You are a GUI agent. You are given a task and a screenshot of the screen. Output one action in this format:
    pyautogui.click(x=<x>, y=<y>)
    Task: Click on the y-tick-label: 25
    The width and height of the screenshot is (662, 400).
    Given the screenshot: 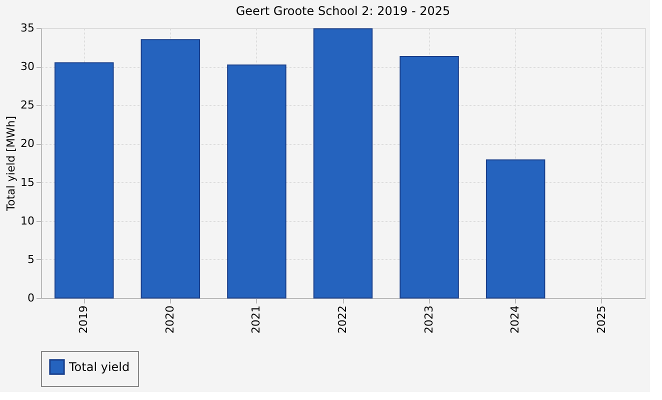 What is the action you would take?
    pyautogui.click(x=27, y=105)
    